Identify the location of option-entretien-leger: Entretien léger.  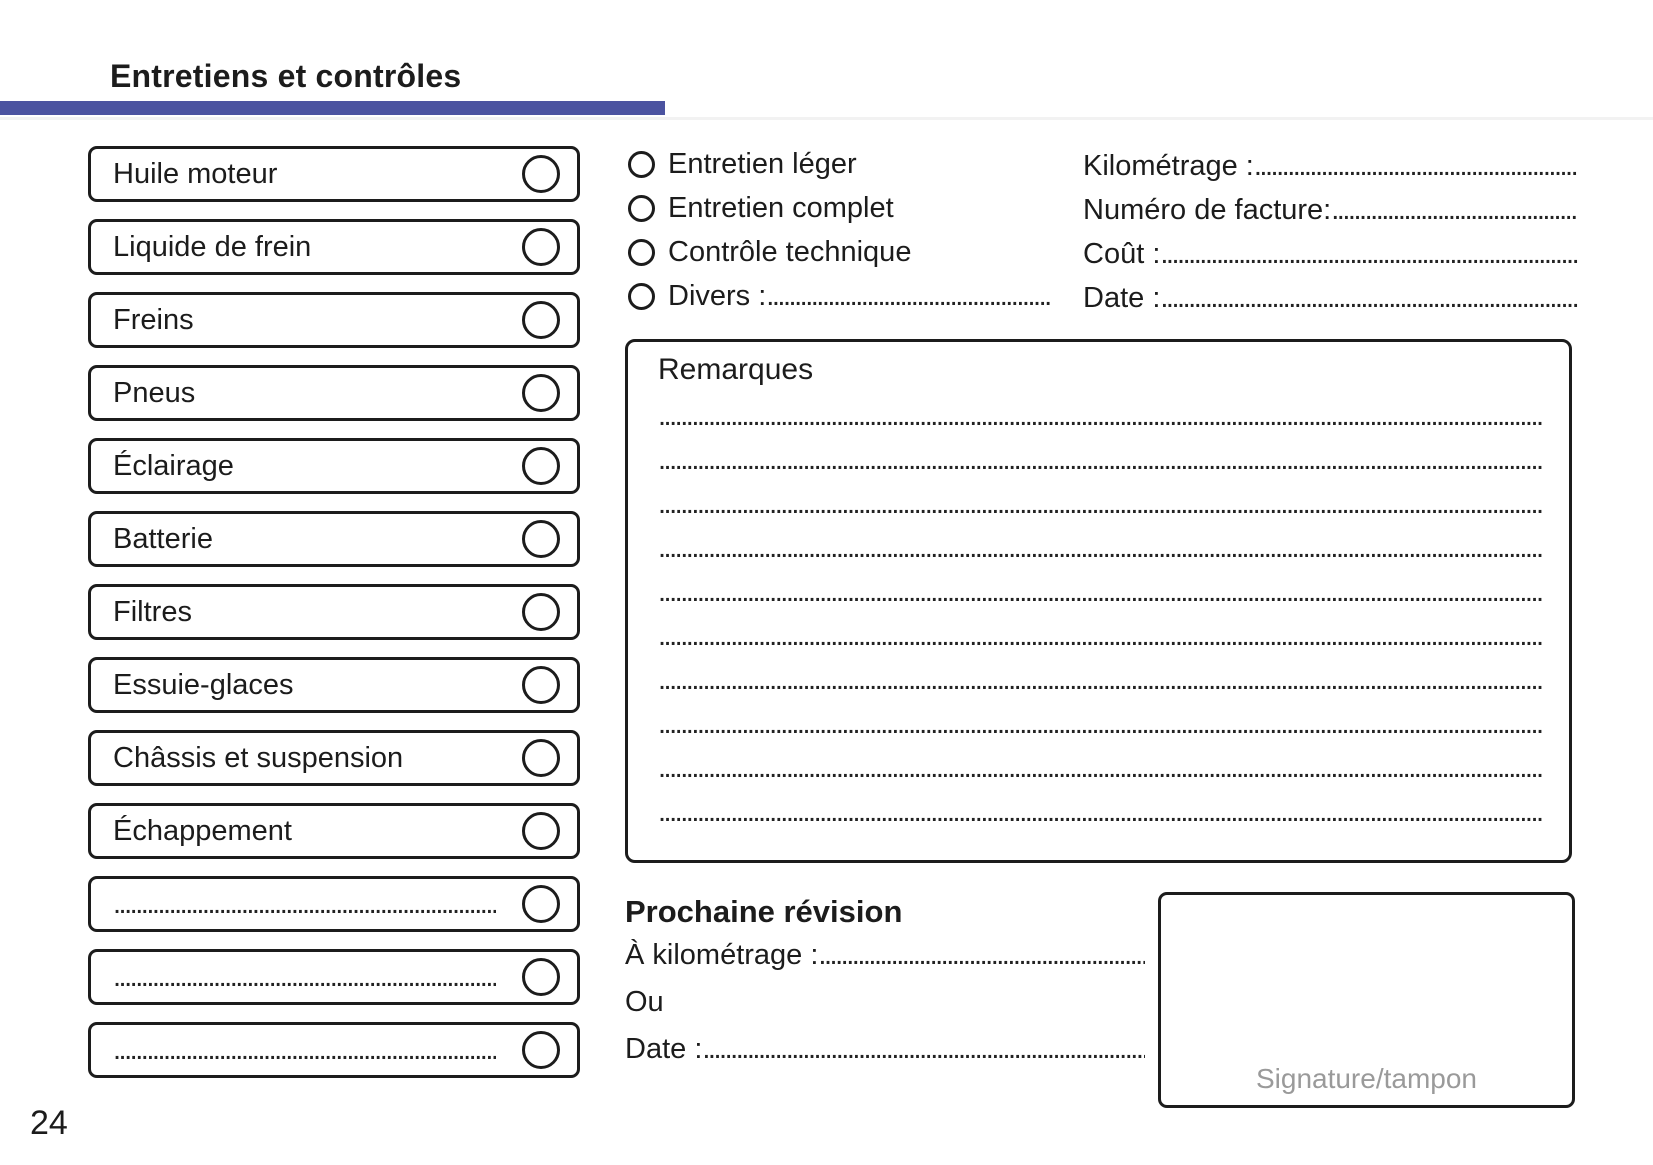
(840, 164).